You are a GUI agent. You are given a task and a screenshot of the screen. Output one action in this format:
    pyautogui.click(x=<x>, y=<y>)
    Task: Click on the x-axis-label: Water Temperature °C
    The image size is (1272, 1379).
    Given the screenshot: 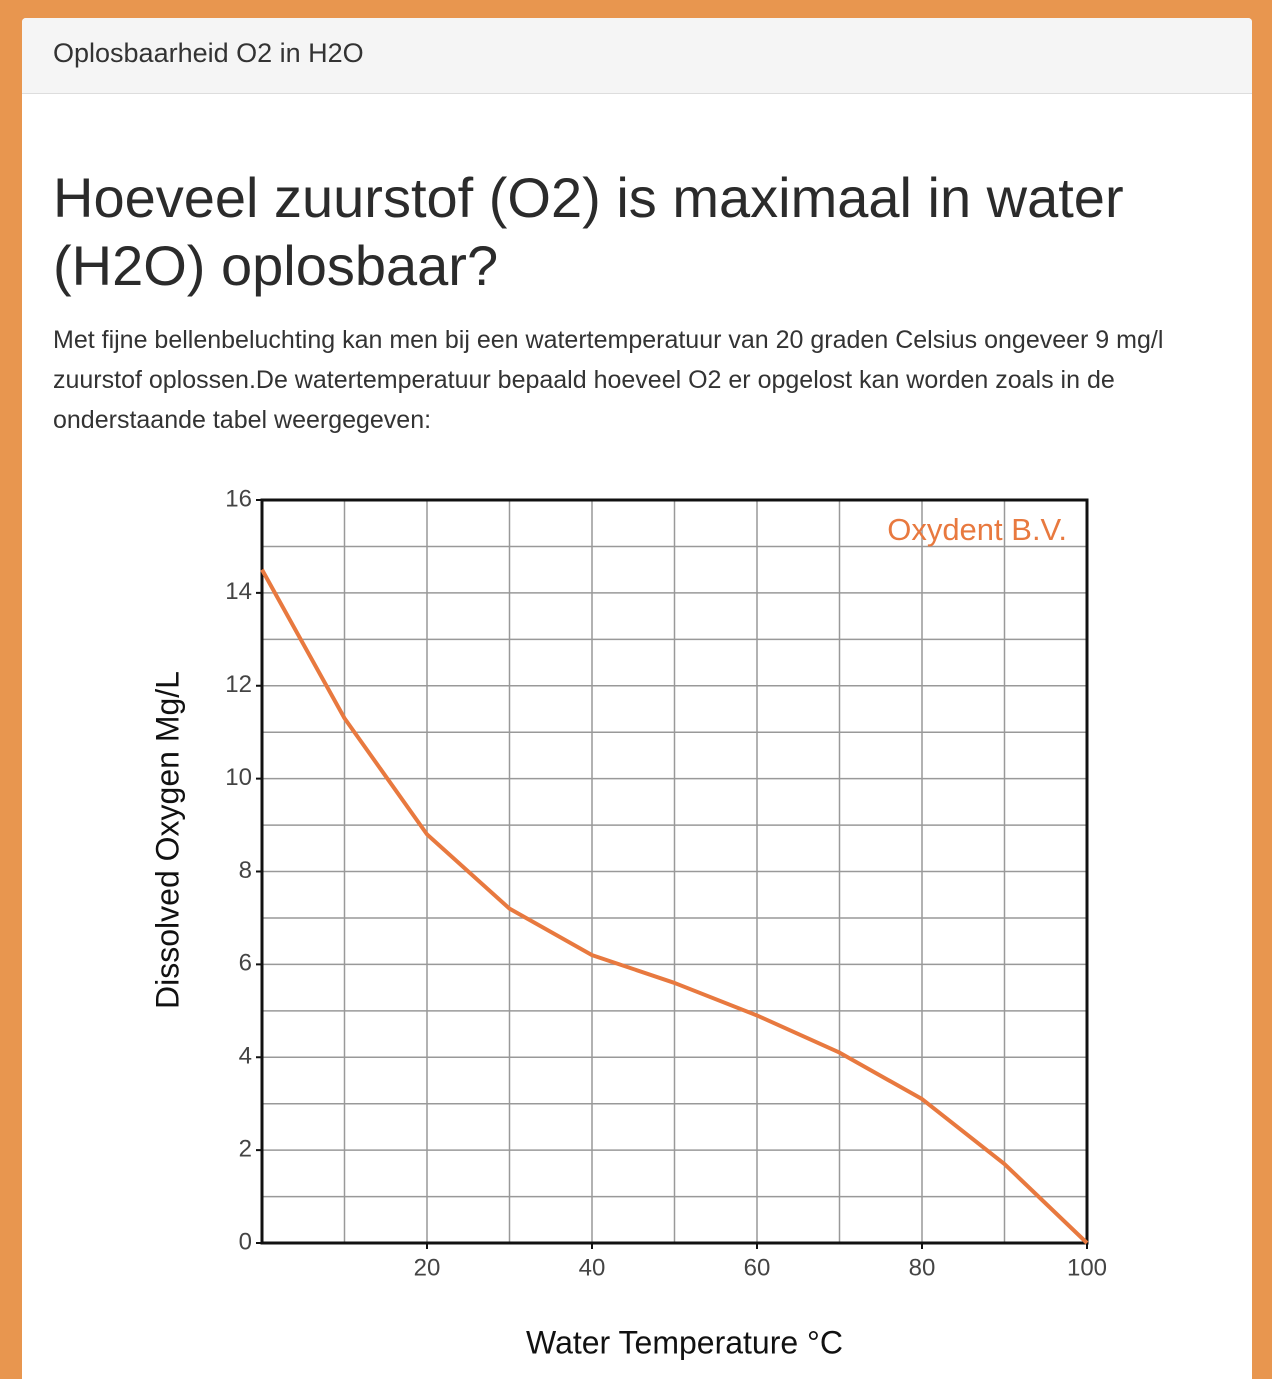 What is the action you would take?
    pyautogui.click(x=684, y=1342)
    